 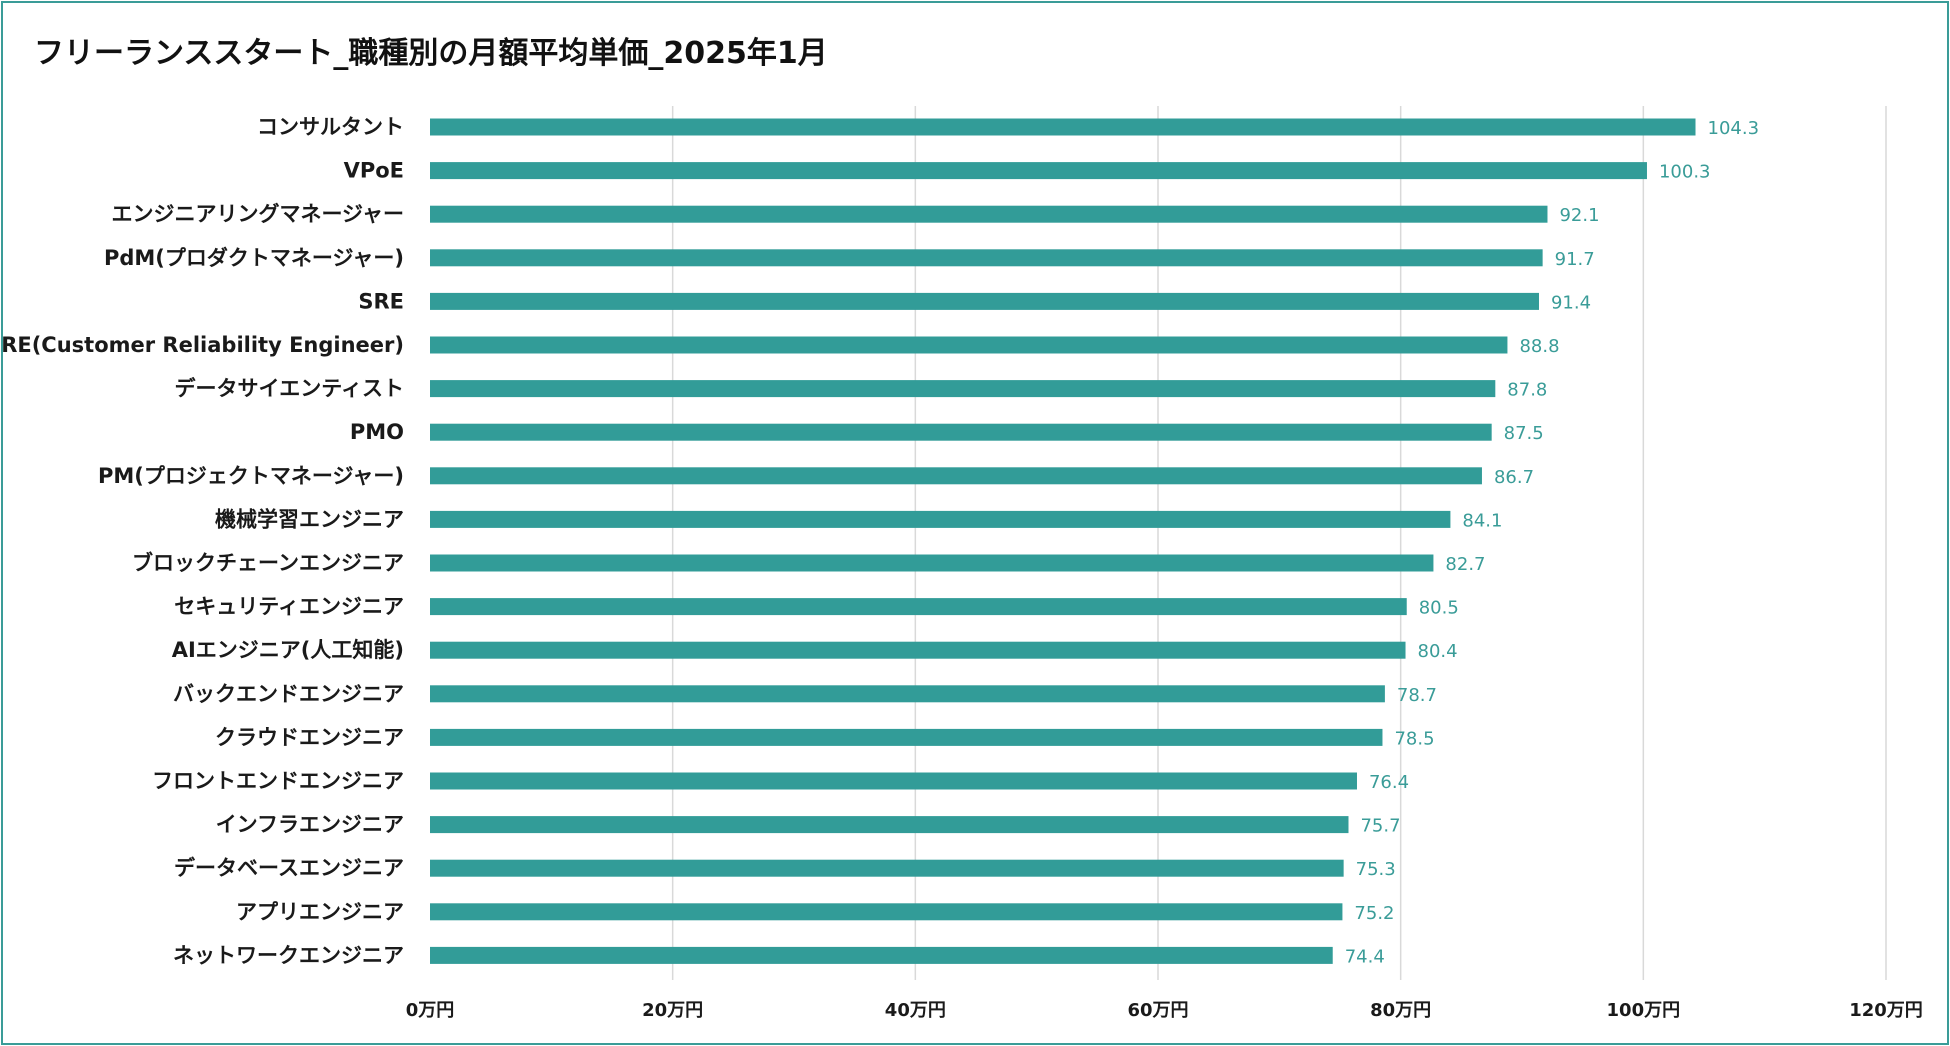 I want to click on data-label: 78.5, so click(x=1414, y=738).